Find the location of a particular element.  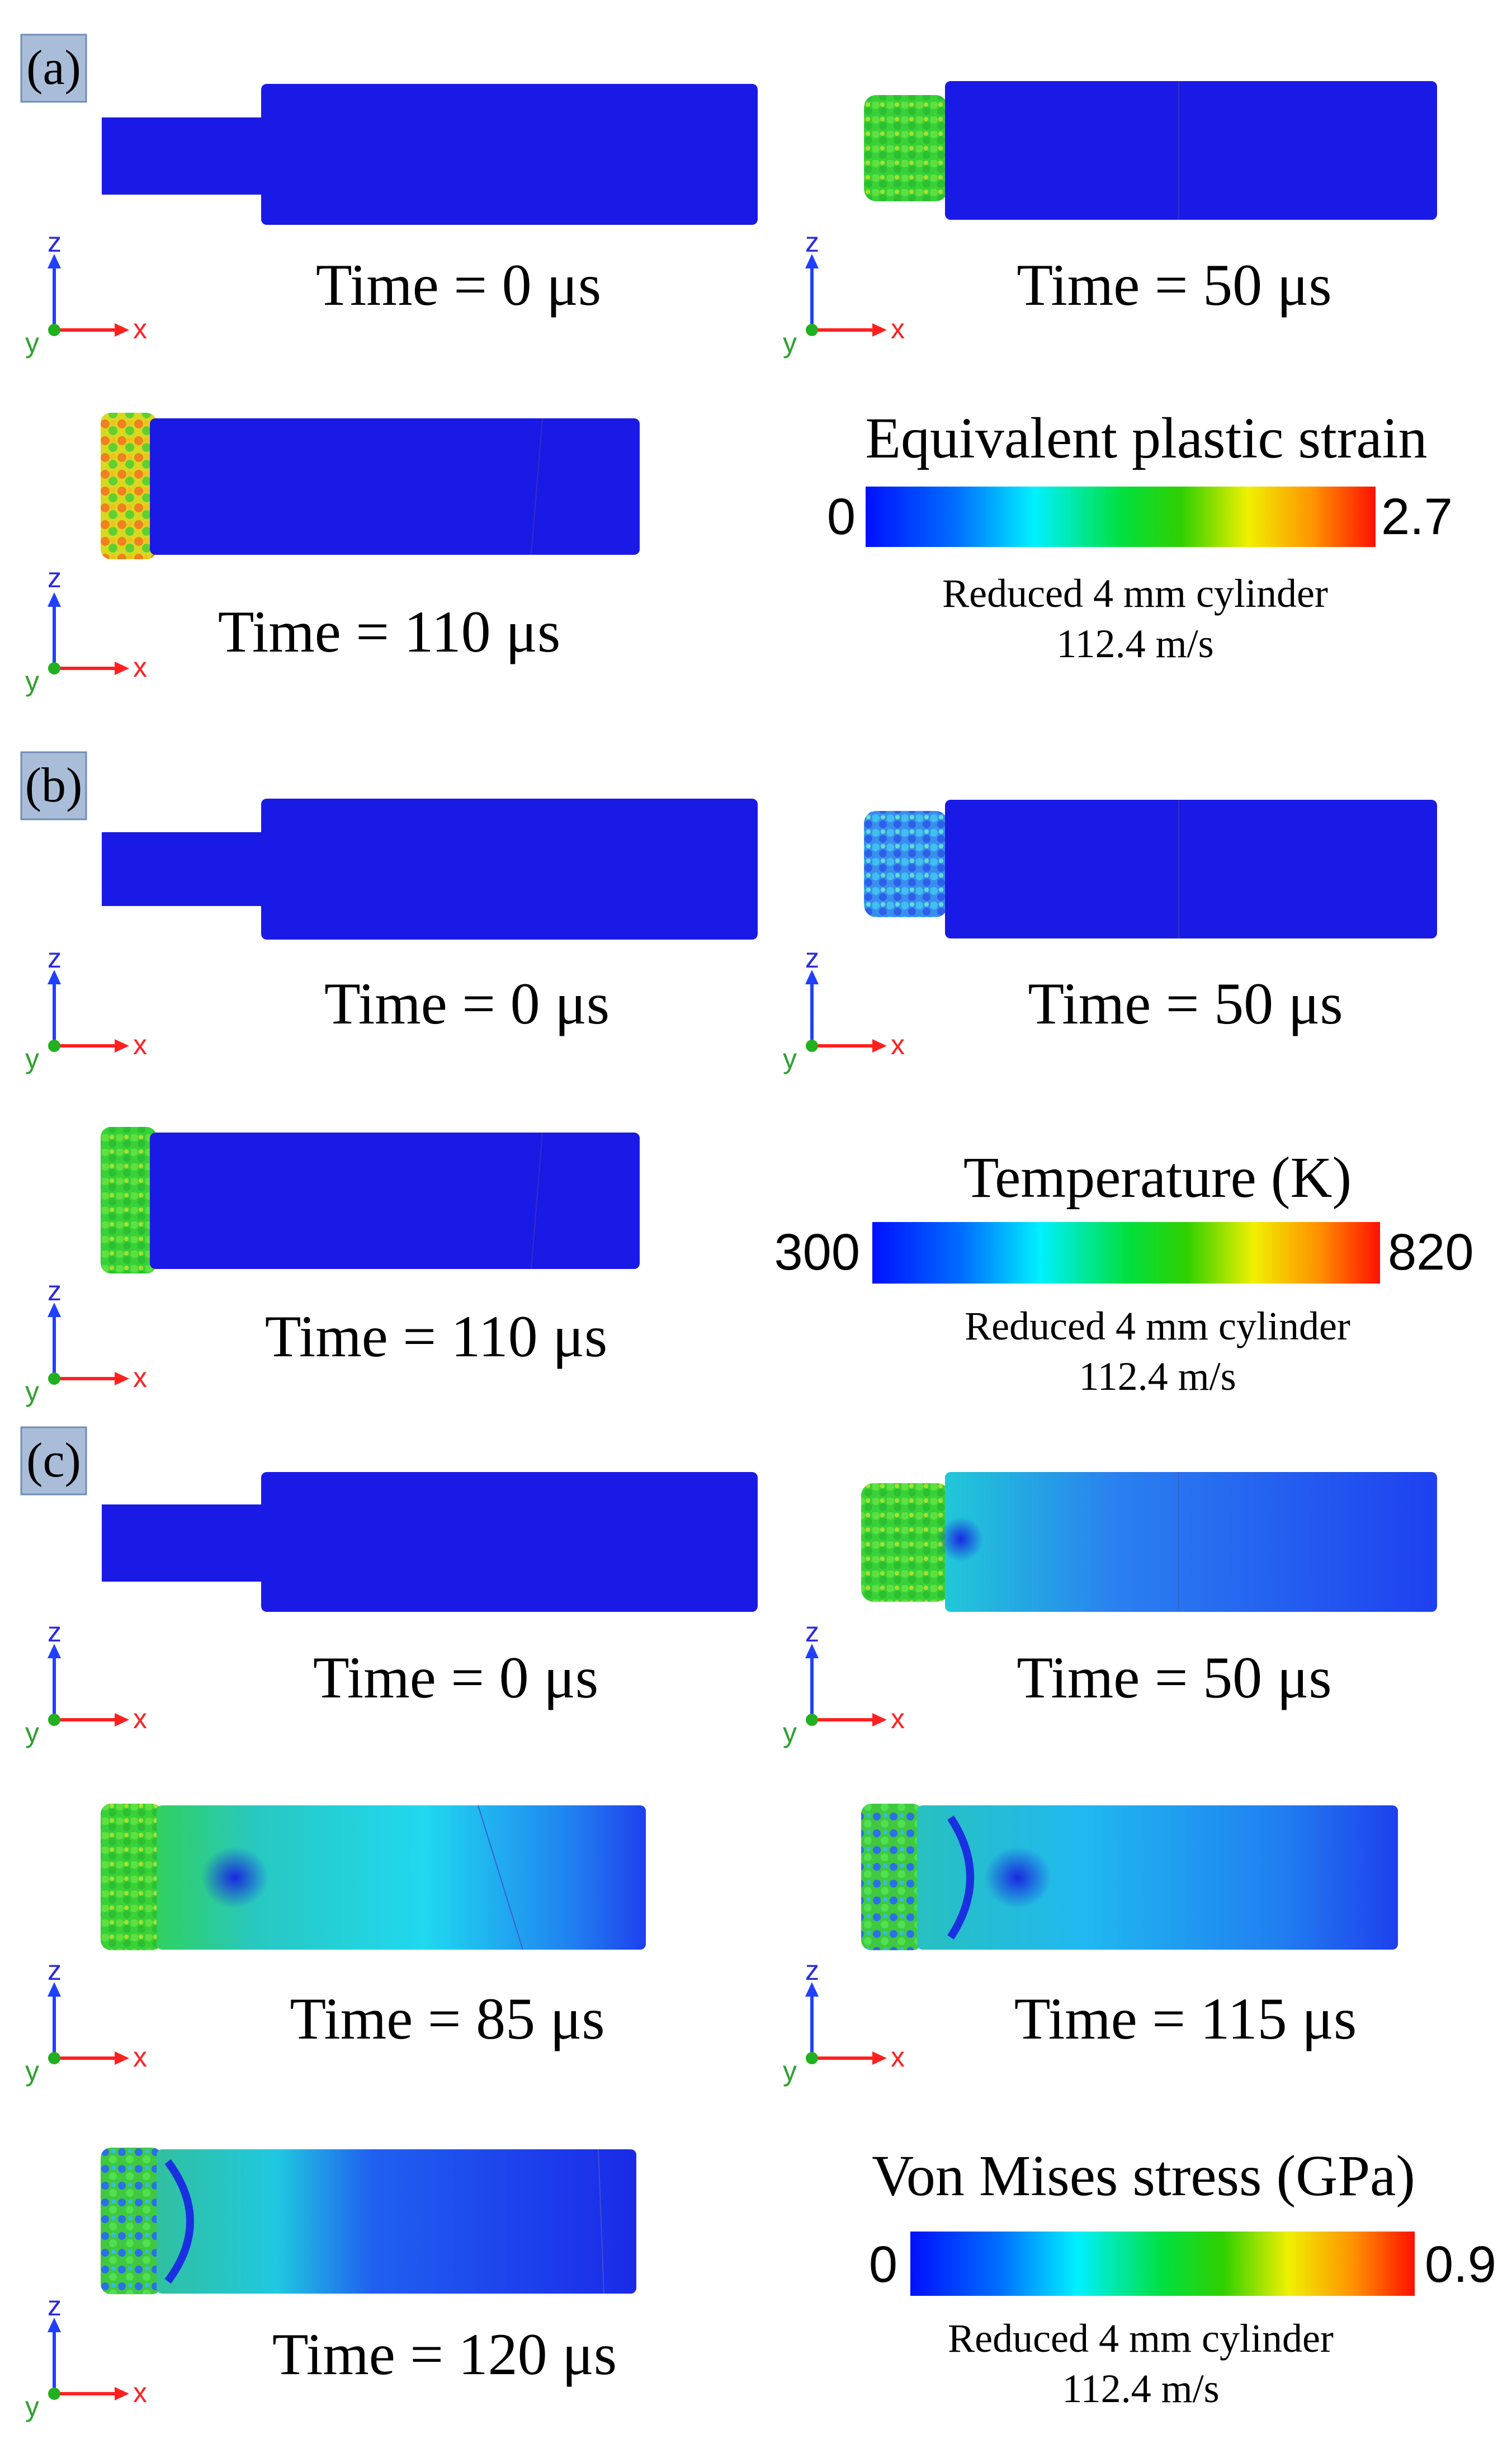

specimen-frame: Time = 115 μs is located at coordinates (1101, 1935).